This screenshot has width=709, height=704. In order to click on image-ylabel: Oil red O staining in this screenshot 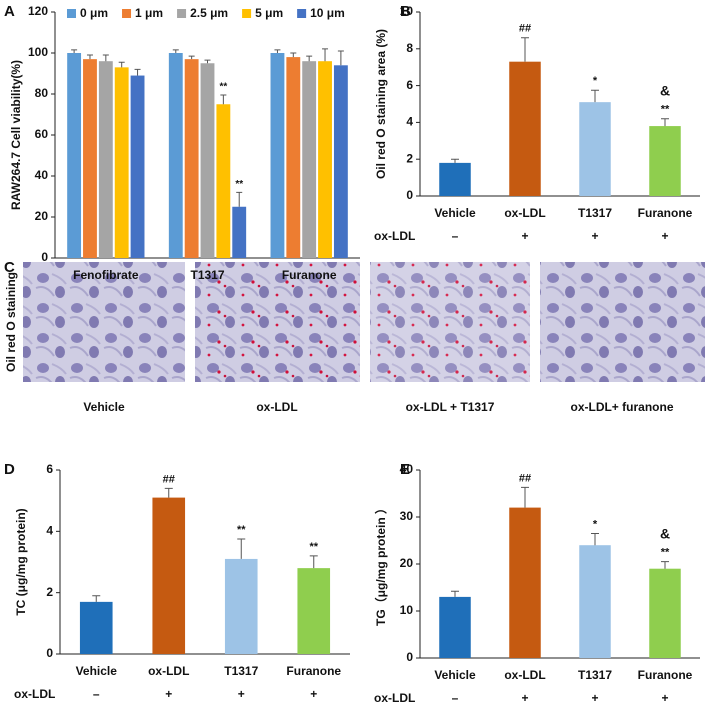, I will do `click(11, 322)`.